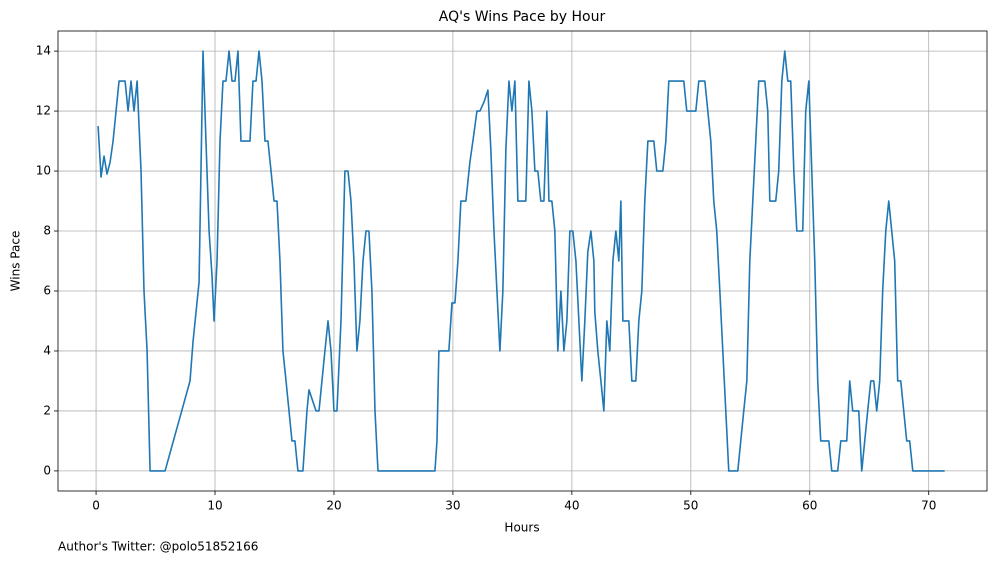  I want to click on x-tick-label: 70, so click(928, 506).